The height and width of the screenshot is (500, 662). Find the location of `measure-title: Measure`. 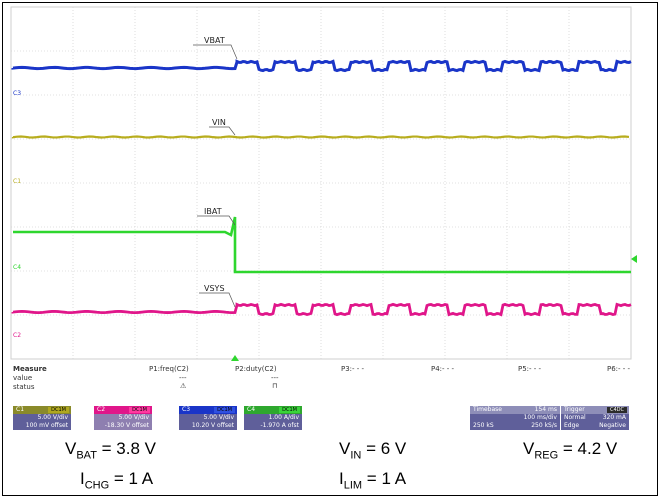

measure-title: Measure is located at coordinates (30, 369).